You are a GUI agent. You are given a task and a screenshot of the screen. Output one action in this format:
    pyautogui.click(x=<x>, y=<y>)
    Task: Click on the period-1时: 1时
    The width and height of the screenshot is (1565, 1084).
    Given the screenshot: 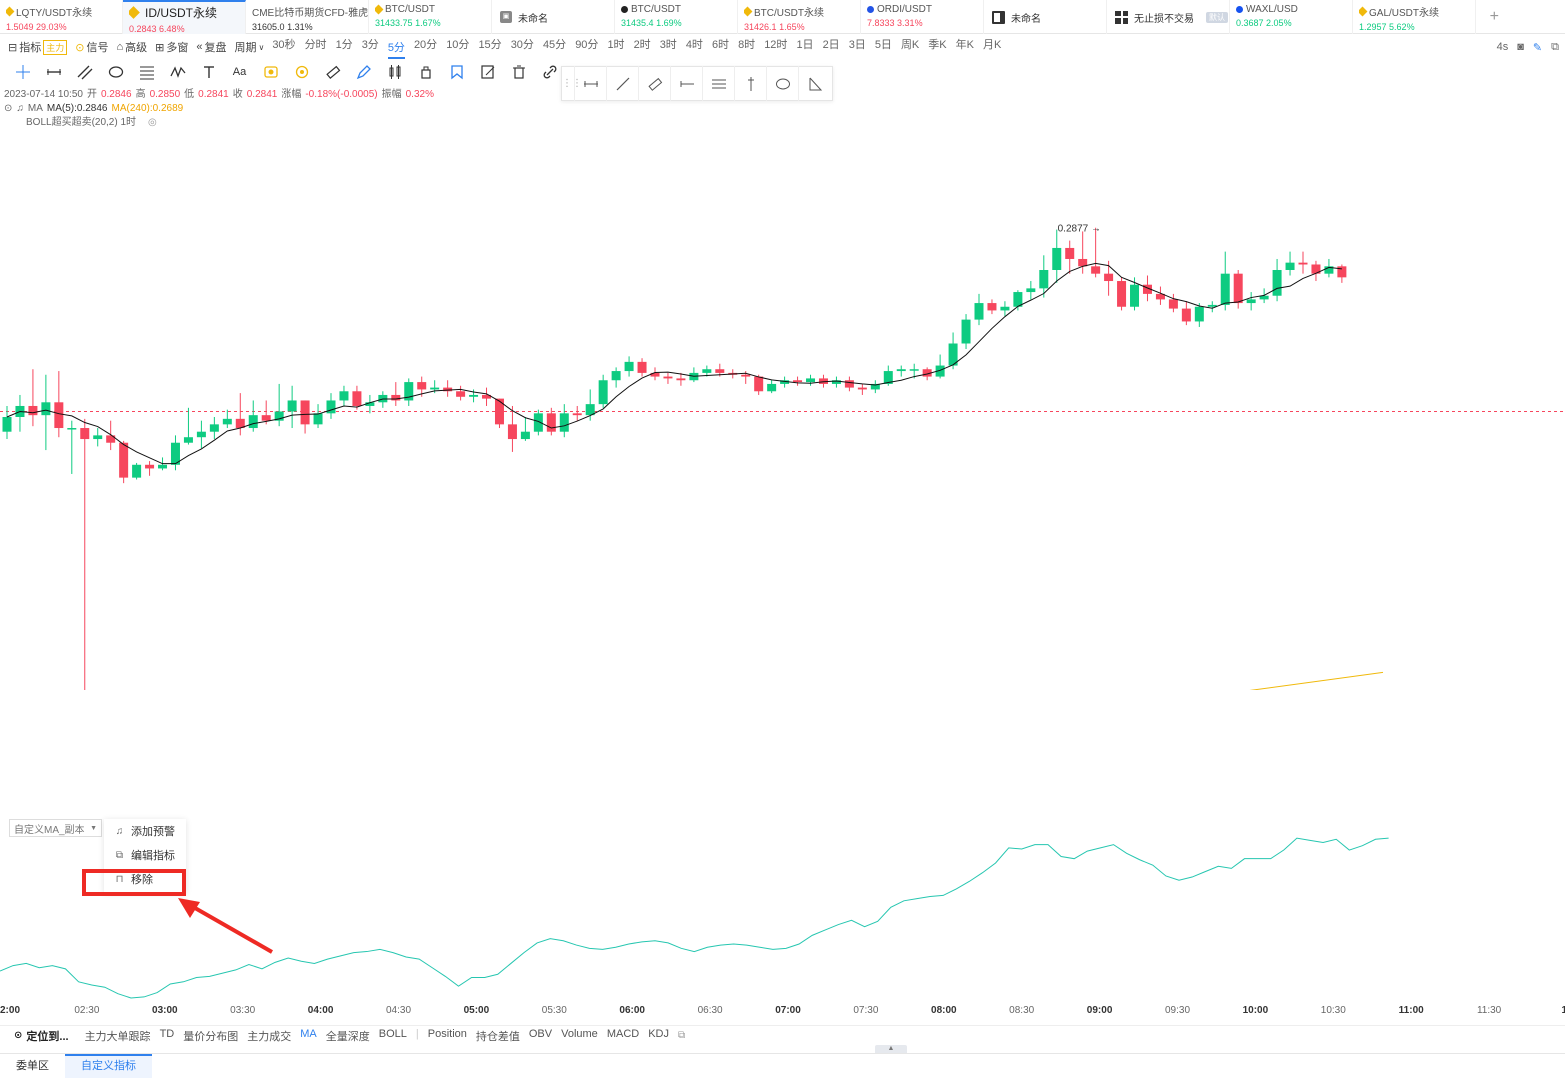 What is the action you would take?
    pyautogui.click(x=616, y=44)
    